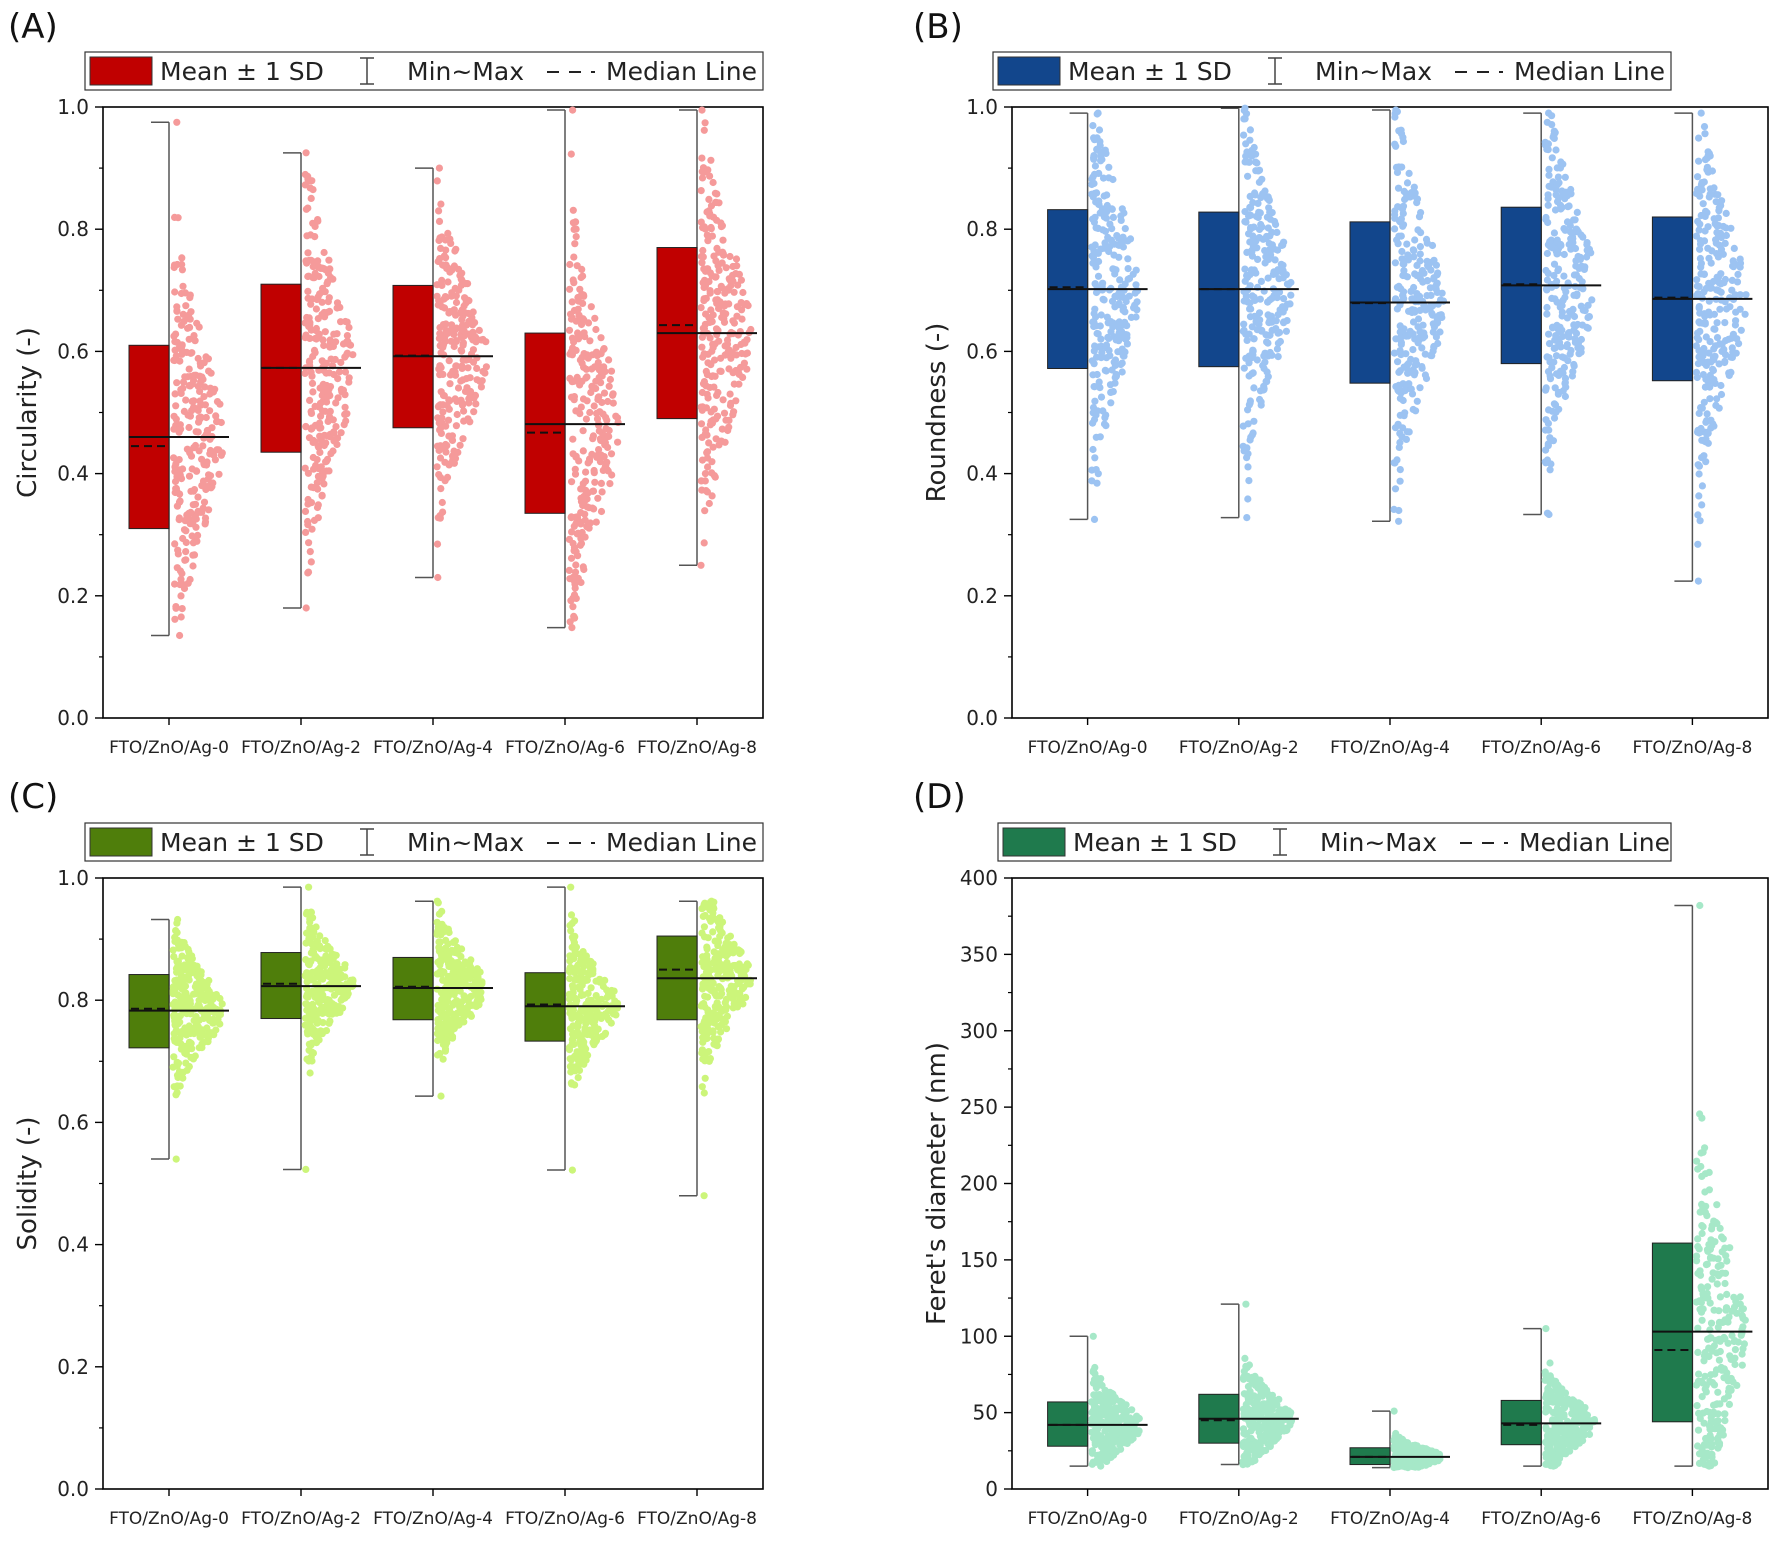 The height and width of the screenshot is (1542, 1774). Describe the element at coordinates (73, 229) in the screenshot. I see `y-tick-label: 0.8` at that location.